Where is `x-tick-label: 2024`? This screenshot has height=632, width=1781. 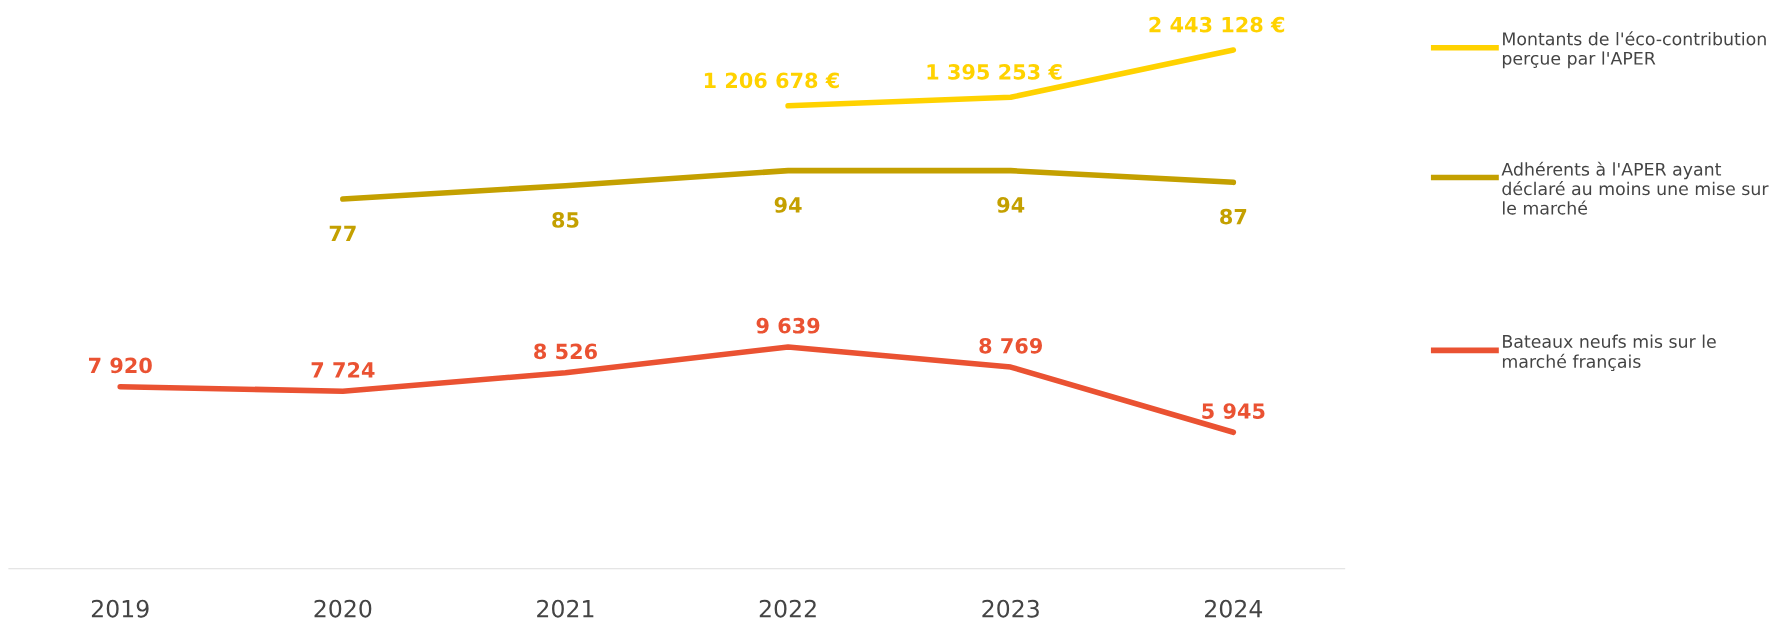
x-tick-label: 2024 is located at coordinates (1234, 608).